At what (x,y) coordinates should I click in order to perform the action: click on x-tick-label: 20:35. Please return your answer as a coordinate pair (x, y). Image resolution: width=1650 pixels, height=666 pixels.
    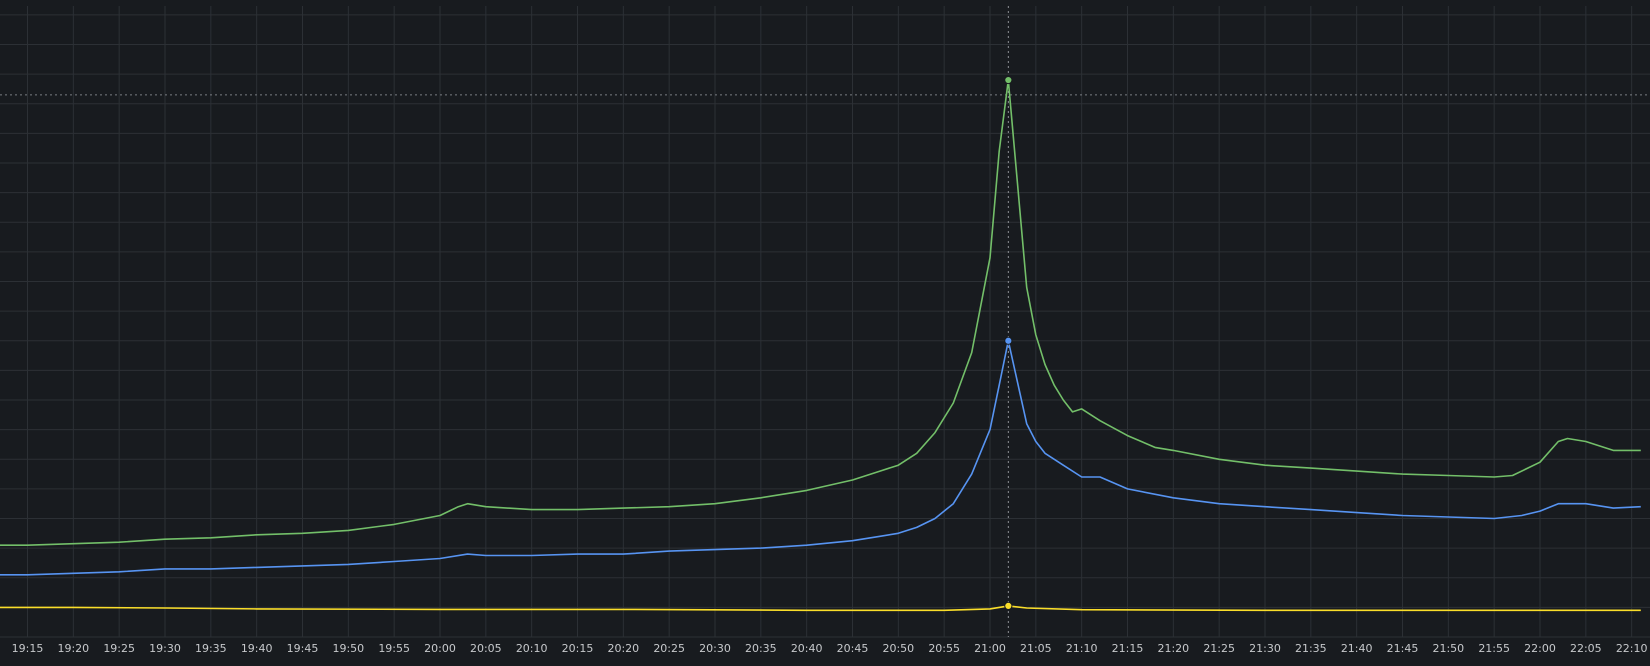
    Looking at the image, I should click on (761, 648).